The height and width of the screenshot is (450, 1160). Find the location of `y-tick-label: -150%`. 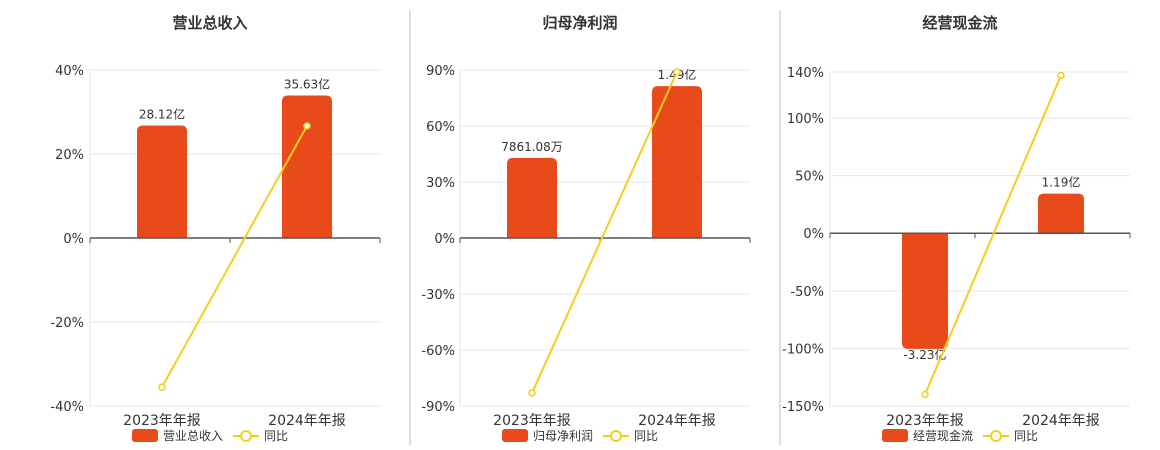

y-tick-label: -150% is located at coordinates (803, 407).